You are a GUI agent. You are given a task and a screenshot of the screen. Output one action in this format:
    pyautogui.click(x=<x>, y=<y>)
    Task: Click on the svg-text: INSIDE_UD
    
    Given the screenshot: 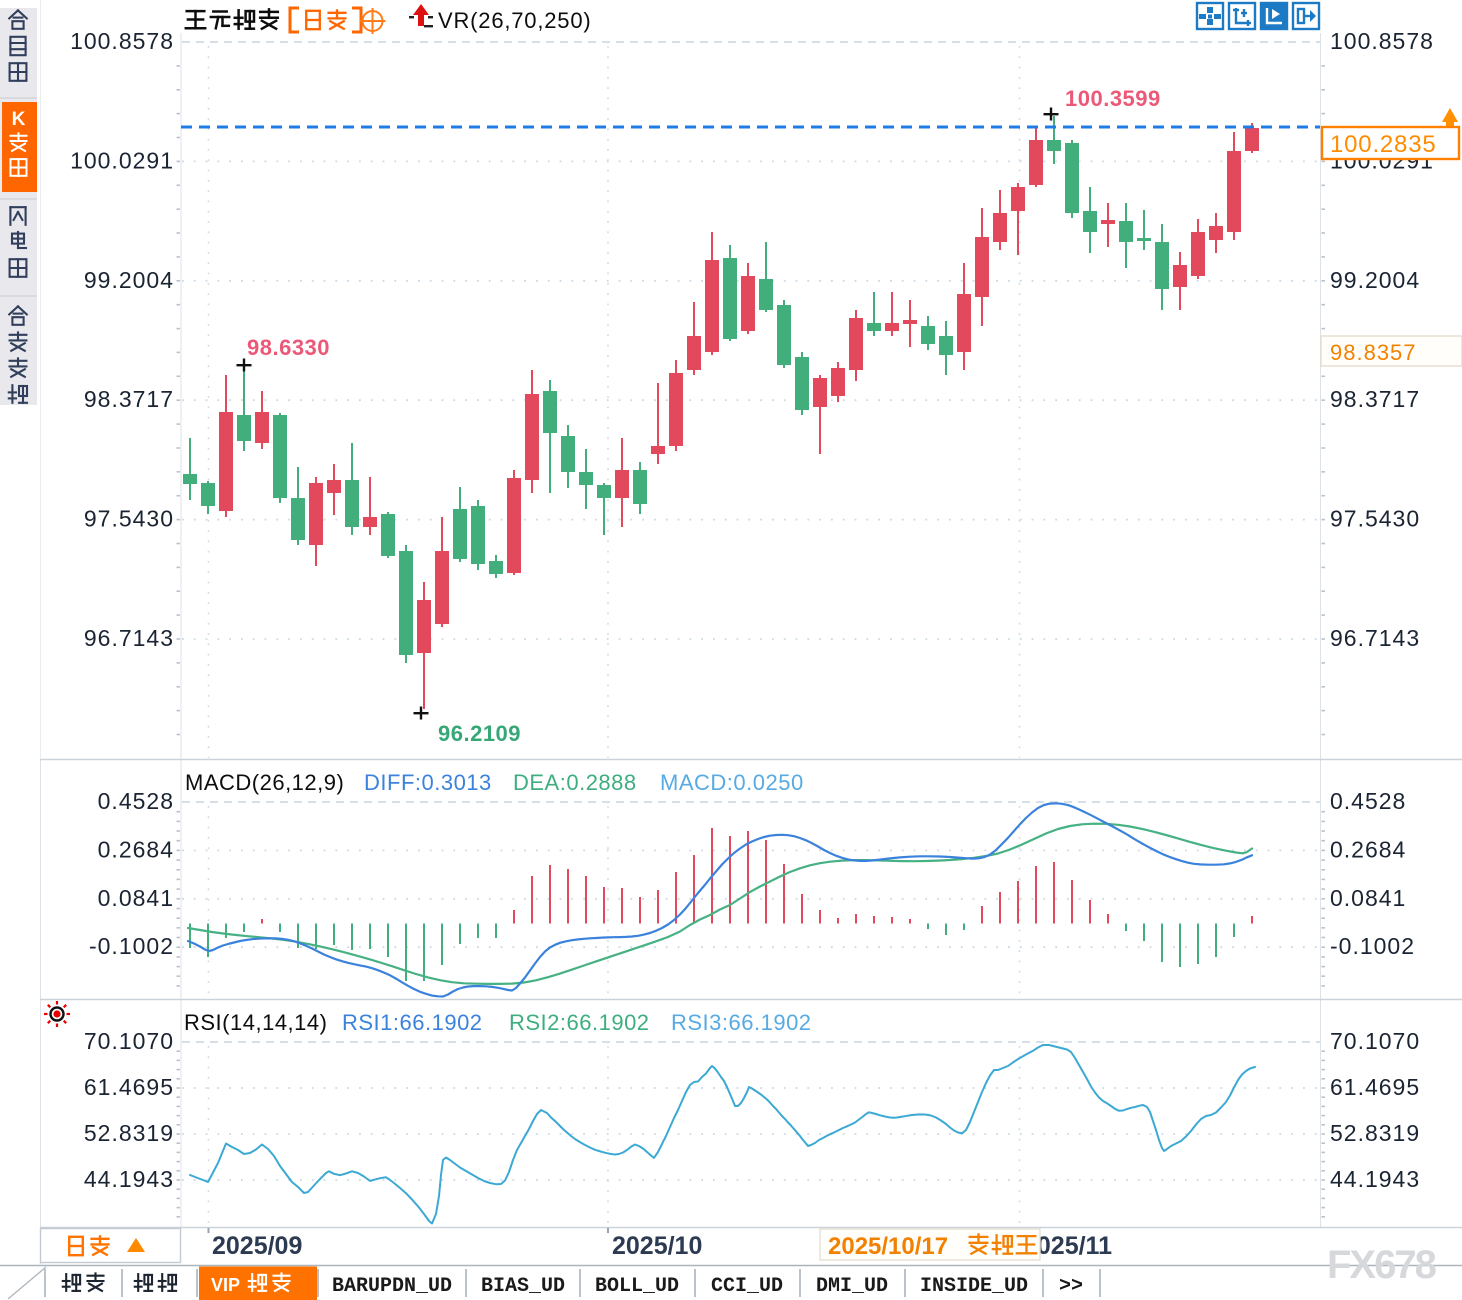 What is the action you would take?
    pyautogui.click(x=974, y=1286)
    